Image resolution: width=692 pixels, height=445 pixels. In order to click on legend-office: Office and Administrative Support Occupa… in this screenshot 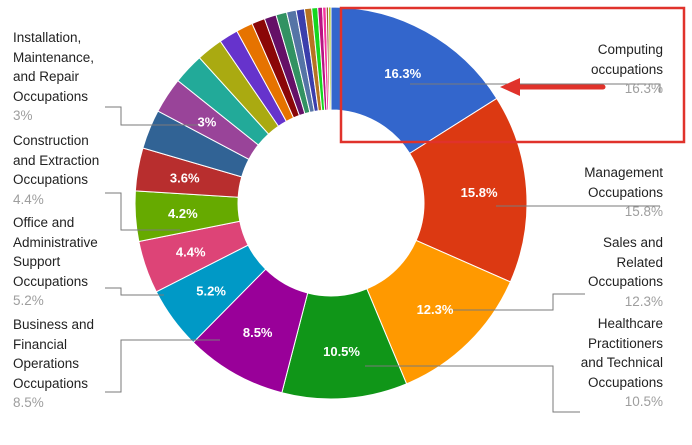, I will do `click(55, 262)`.